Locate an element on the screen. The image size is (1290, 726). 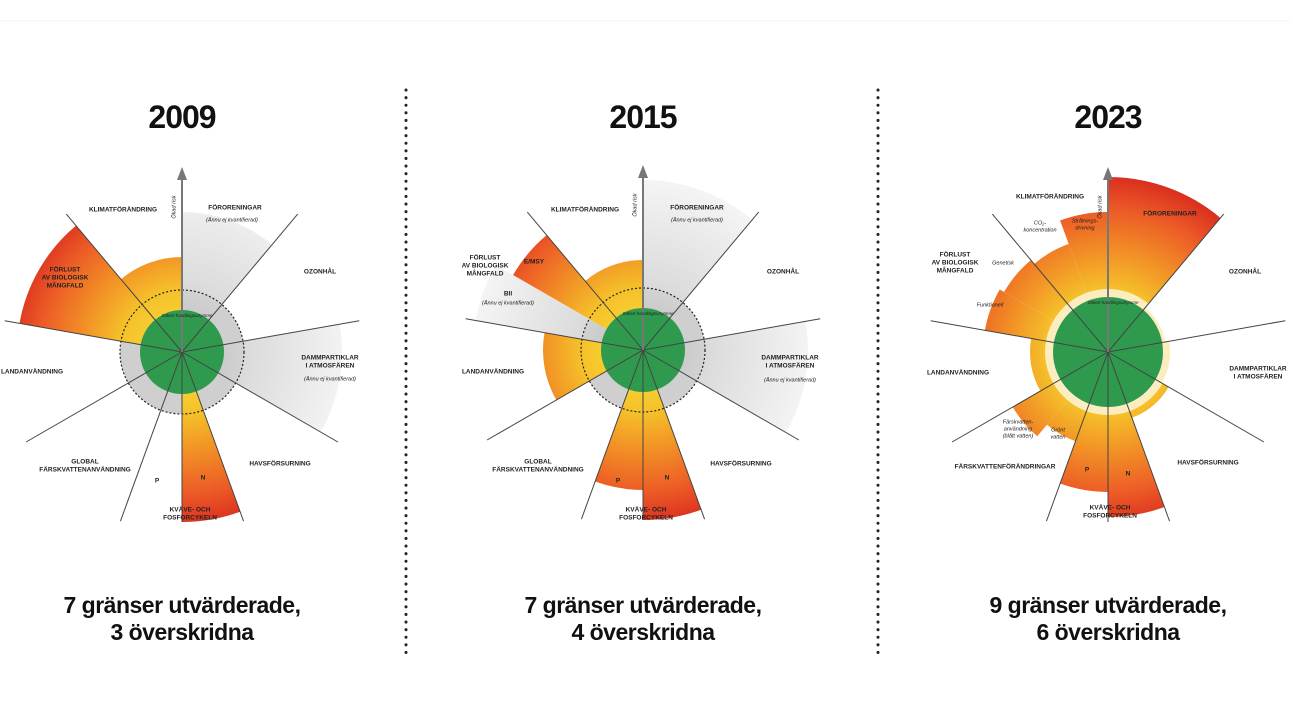
boundary-label: Funktionell is located at coordinates (990, 305).